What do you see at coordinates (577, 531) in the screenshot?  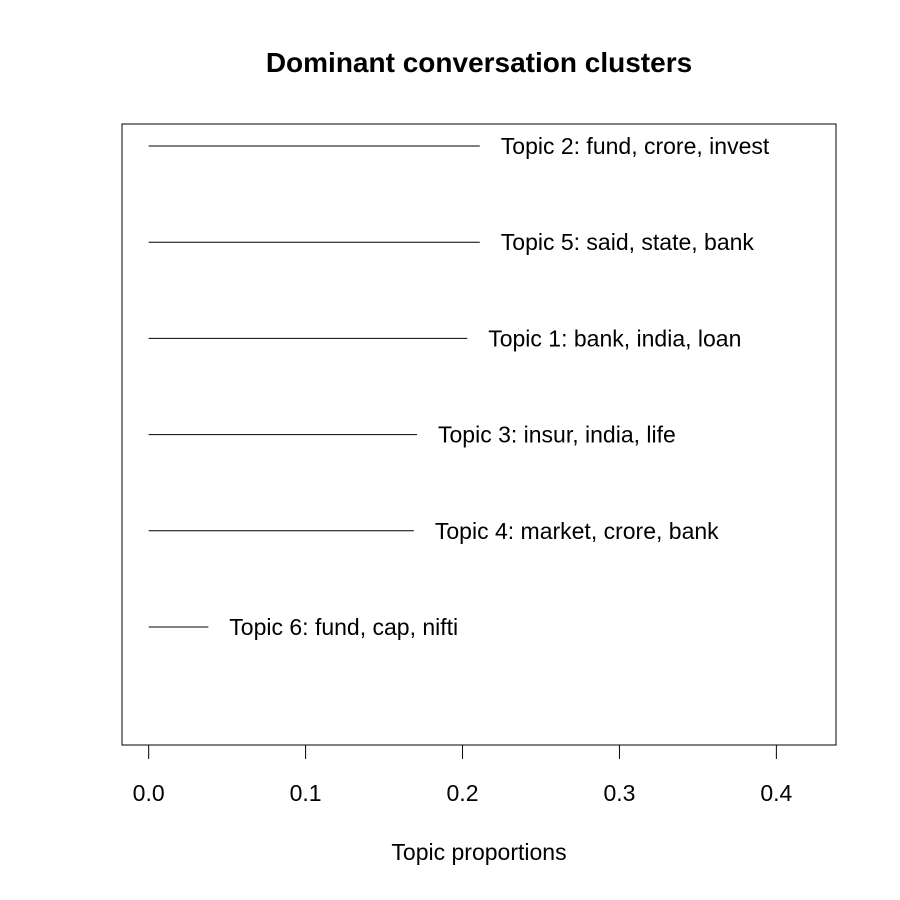 I see `topic-label: Topic 4: market, crore, bank` at bounding box center [577, 531].